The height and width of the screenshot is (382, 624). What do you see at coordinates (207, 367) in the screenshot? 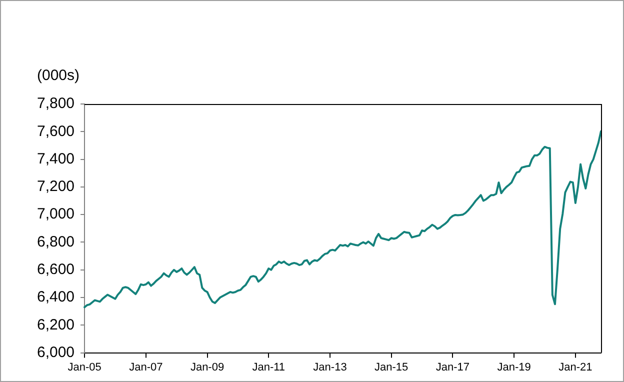
I see `x-tick-label: Jan-09` at bounding box center [207, 367].